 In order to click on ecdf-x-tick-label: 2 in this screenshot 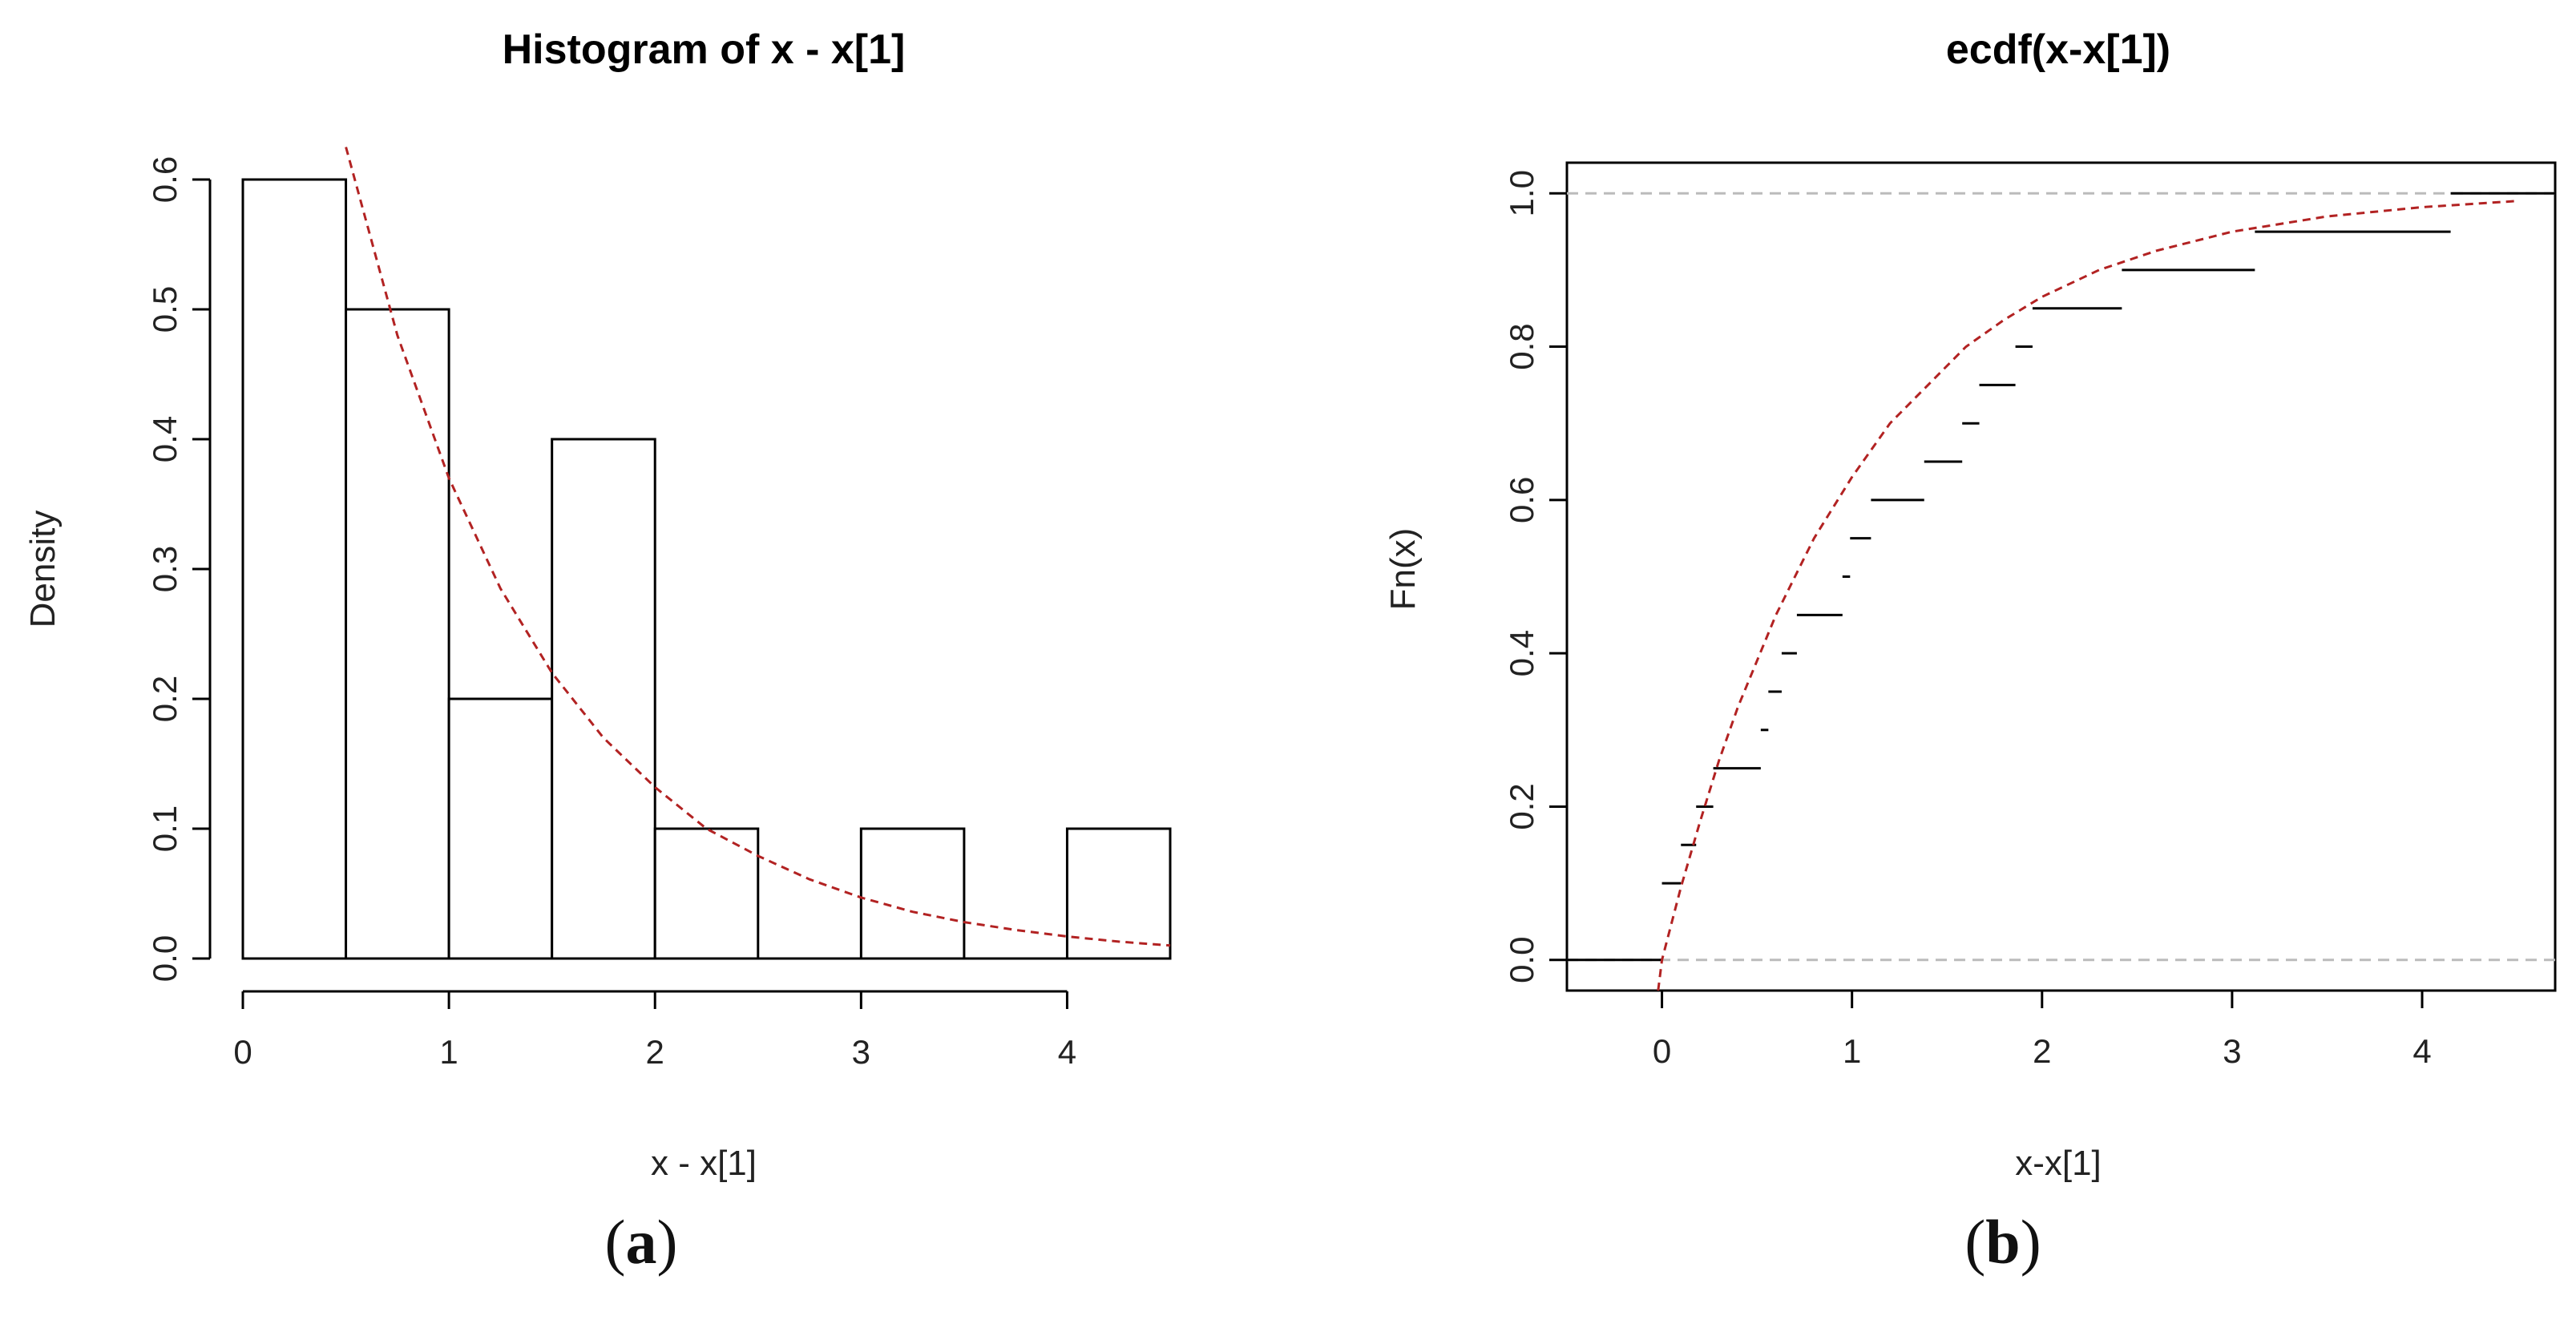, I will do `click(2042, 1051)`.